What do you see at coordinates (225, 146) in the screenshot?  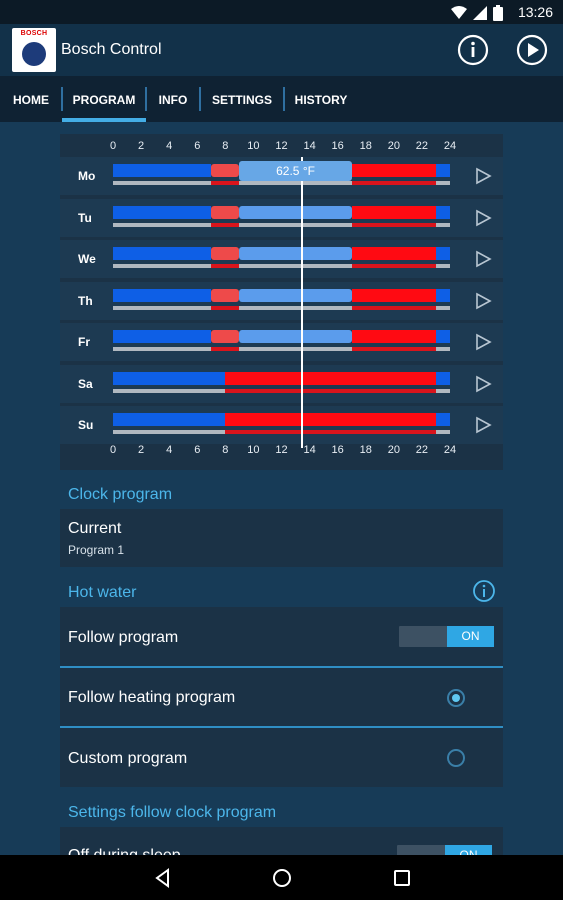 I see `hour-tick-label: 8` at bounding box center [225, 146].